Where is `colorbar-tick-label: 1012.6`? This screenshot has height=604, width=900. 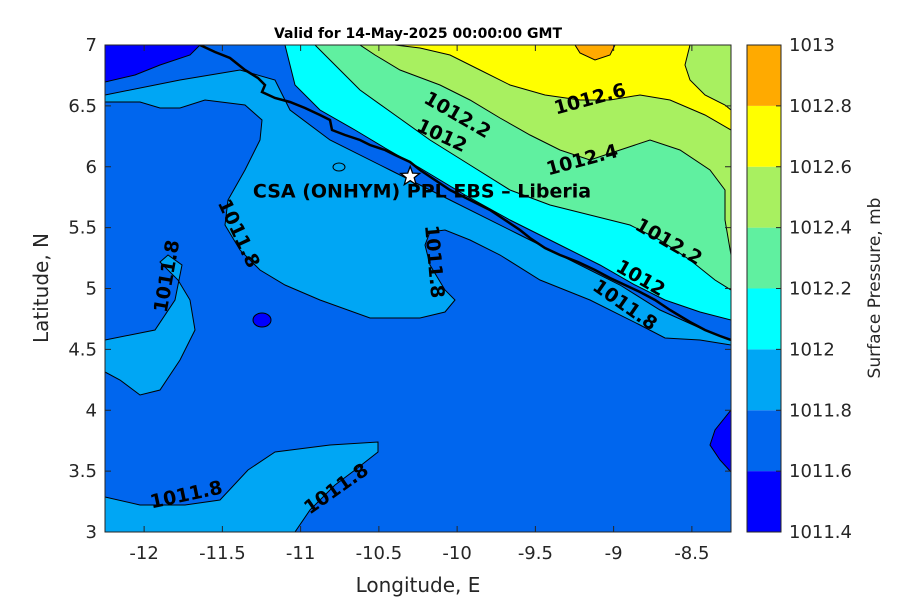 colorbar-tick-label: 1012.6 is located at coordinates (820, 167).